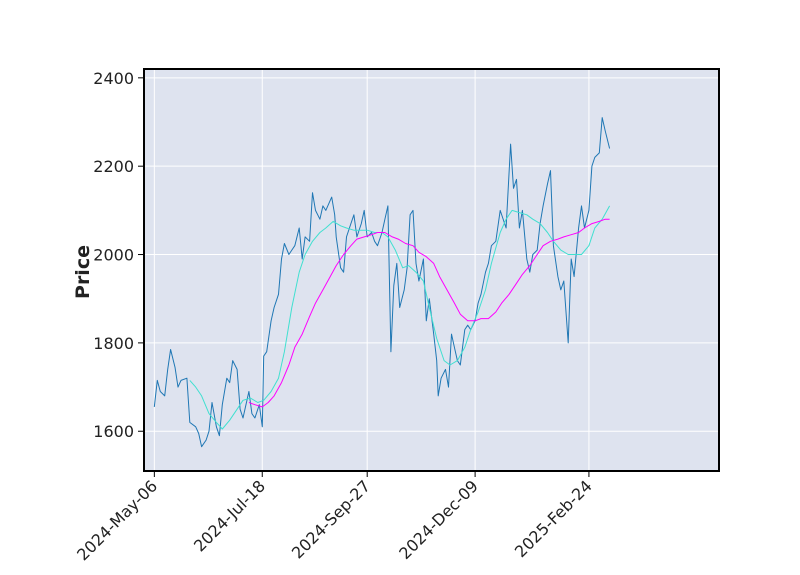 Image resolution: width=800 pixels, height=575 pixels. Describe the element at coordinates (113, 166) in the screenshot. I see `y-tick-label: 2200` at that location.